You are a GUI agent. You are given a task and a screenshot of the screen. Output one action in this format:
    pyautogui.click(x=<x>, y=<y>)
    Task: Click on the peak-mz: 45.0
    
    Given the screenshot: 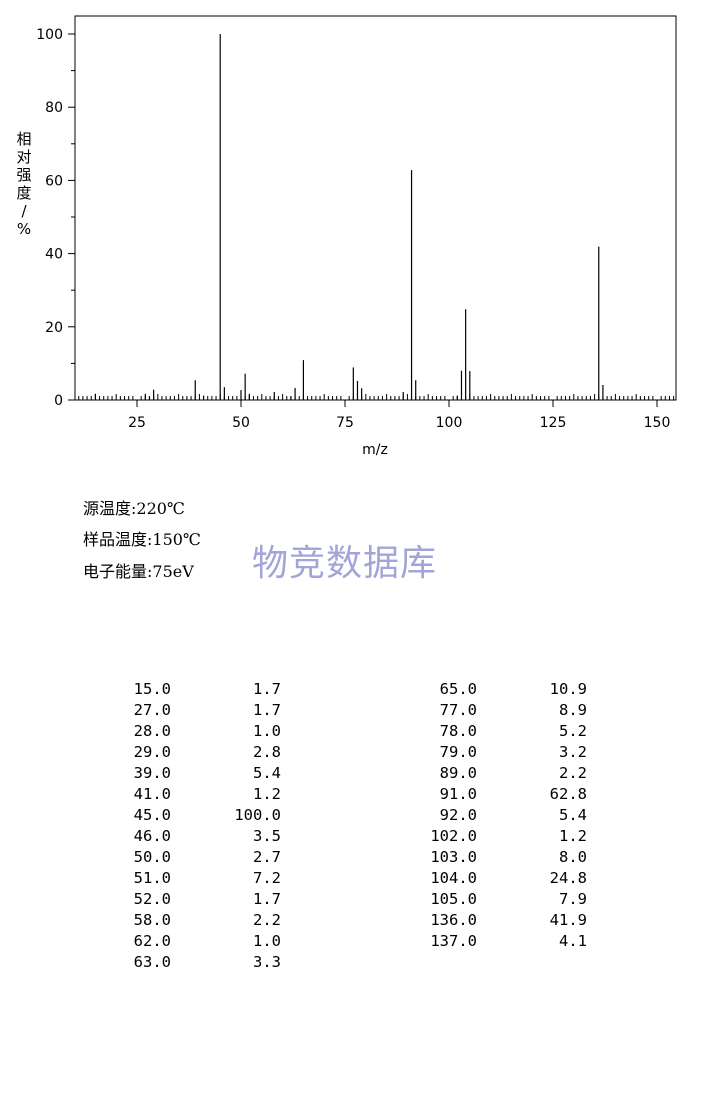 What is the action you would take?
    pyautogui.click(x=152, y=815)
    